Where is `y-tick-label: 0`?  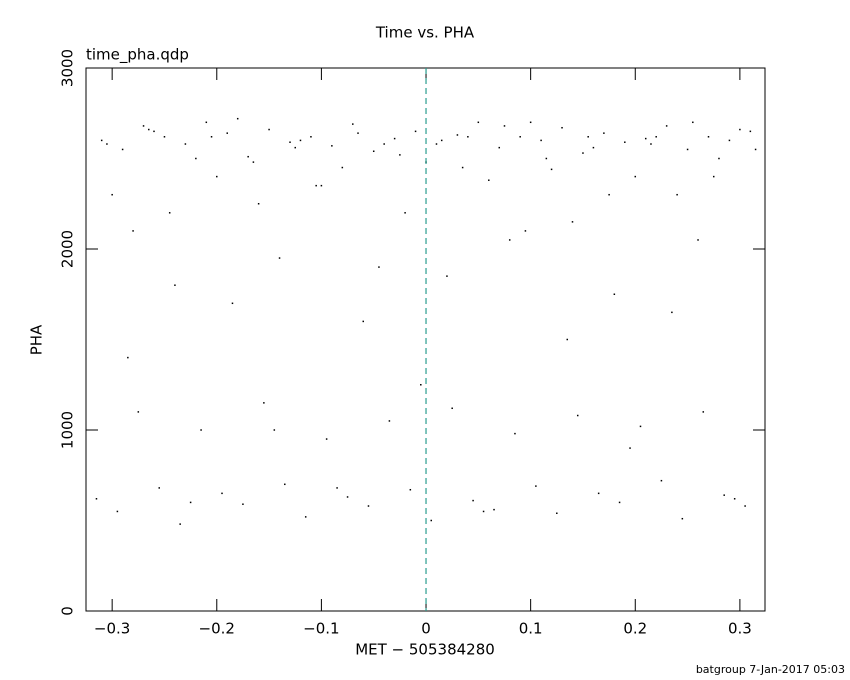
y-tick-label: 0 is located at coordinates (68, 611).